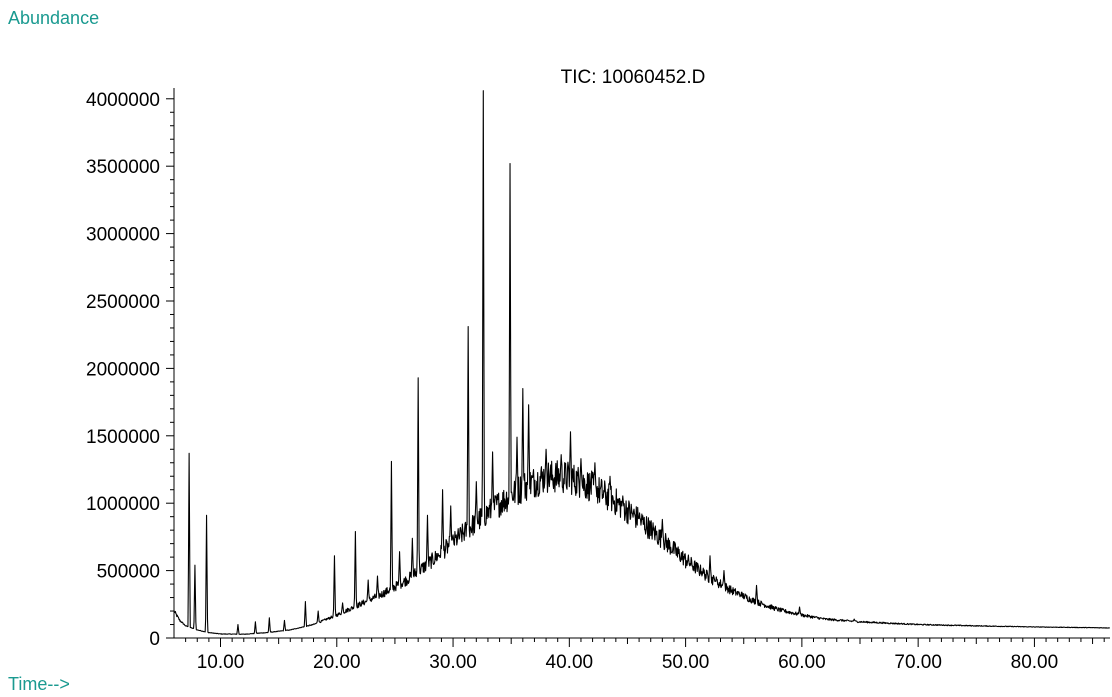 This screenshot has height=697, width=1112. Describe the element at coordinates (1035, 662) in the screenshot. I see `x-tick-label: 80.00` at that location.